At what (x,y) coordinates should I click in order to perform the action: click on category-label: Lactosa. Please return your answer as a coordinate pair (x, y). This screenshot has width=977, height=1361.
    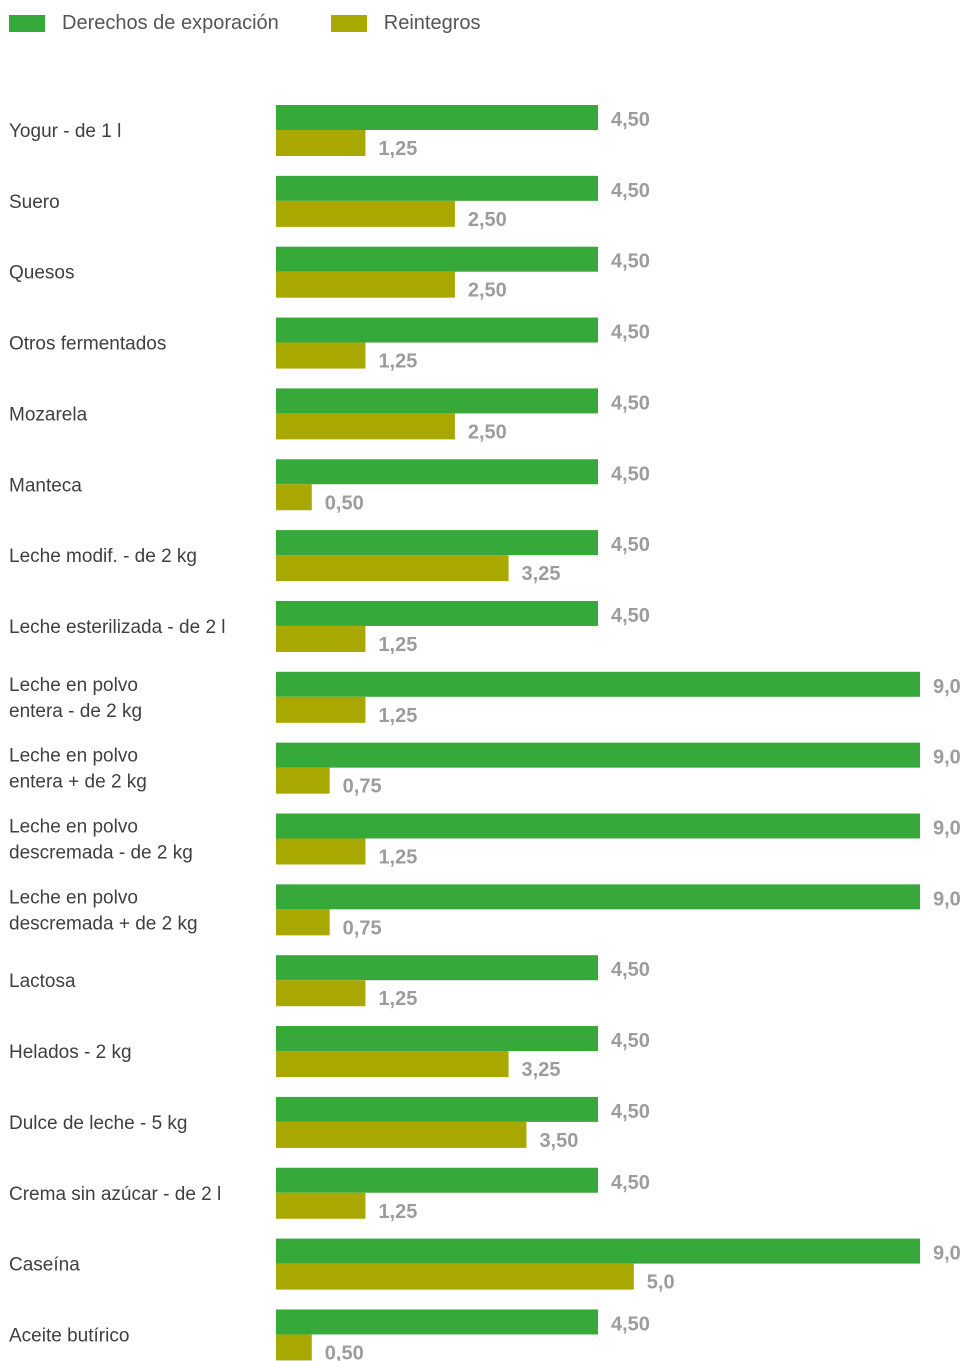
    Looking at the image, I should click on (42, 981).